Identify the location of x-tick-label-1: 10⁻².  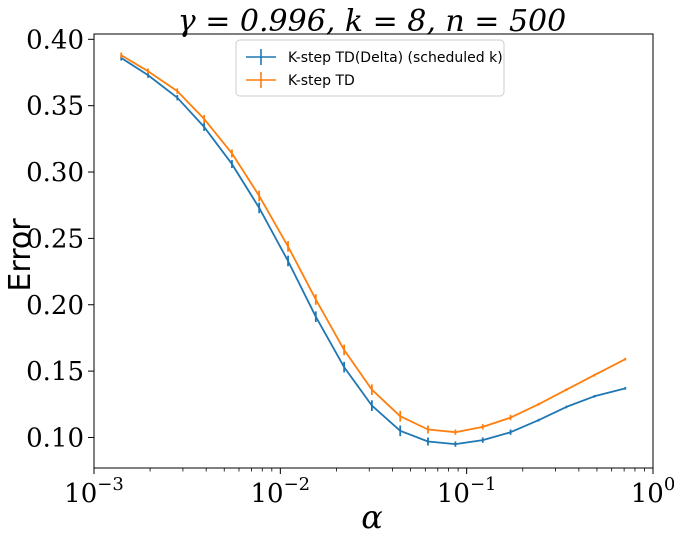
(281, 491).